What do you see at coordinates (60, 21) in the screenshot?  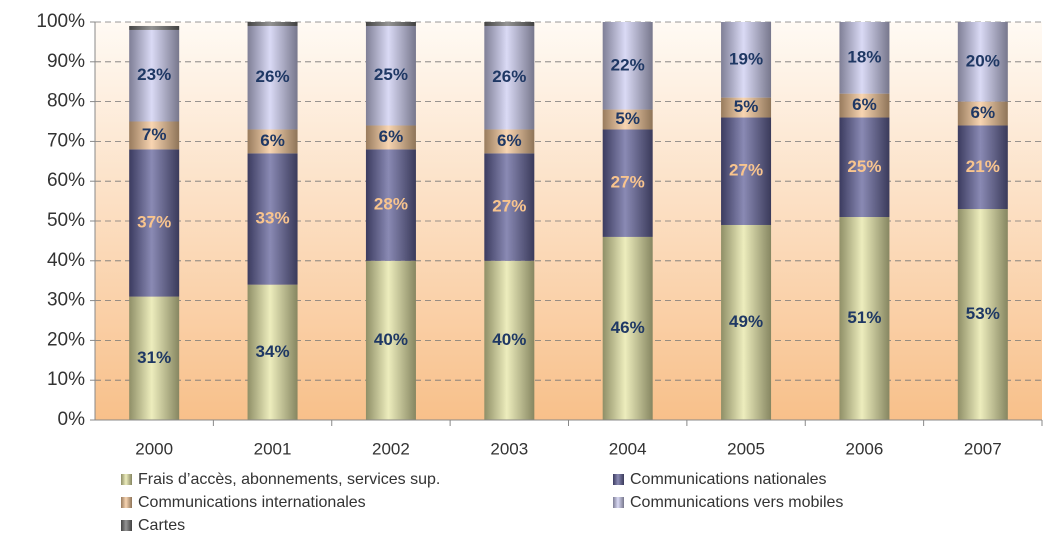 I see `y-tick-label: 100%` at bounding box center [60, 21].